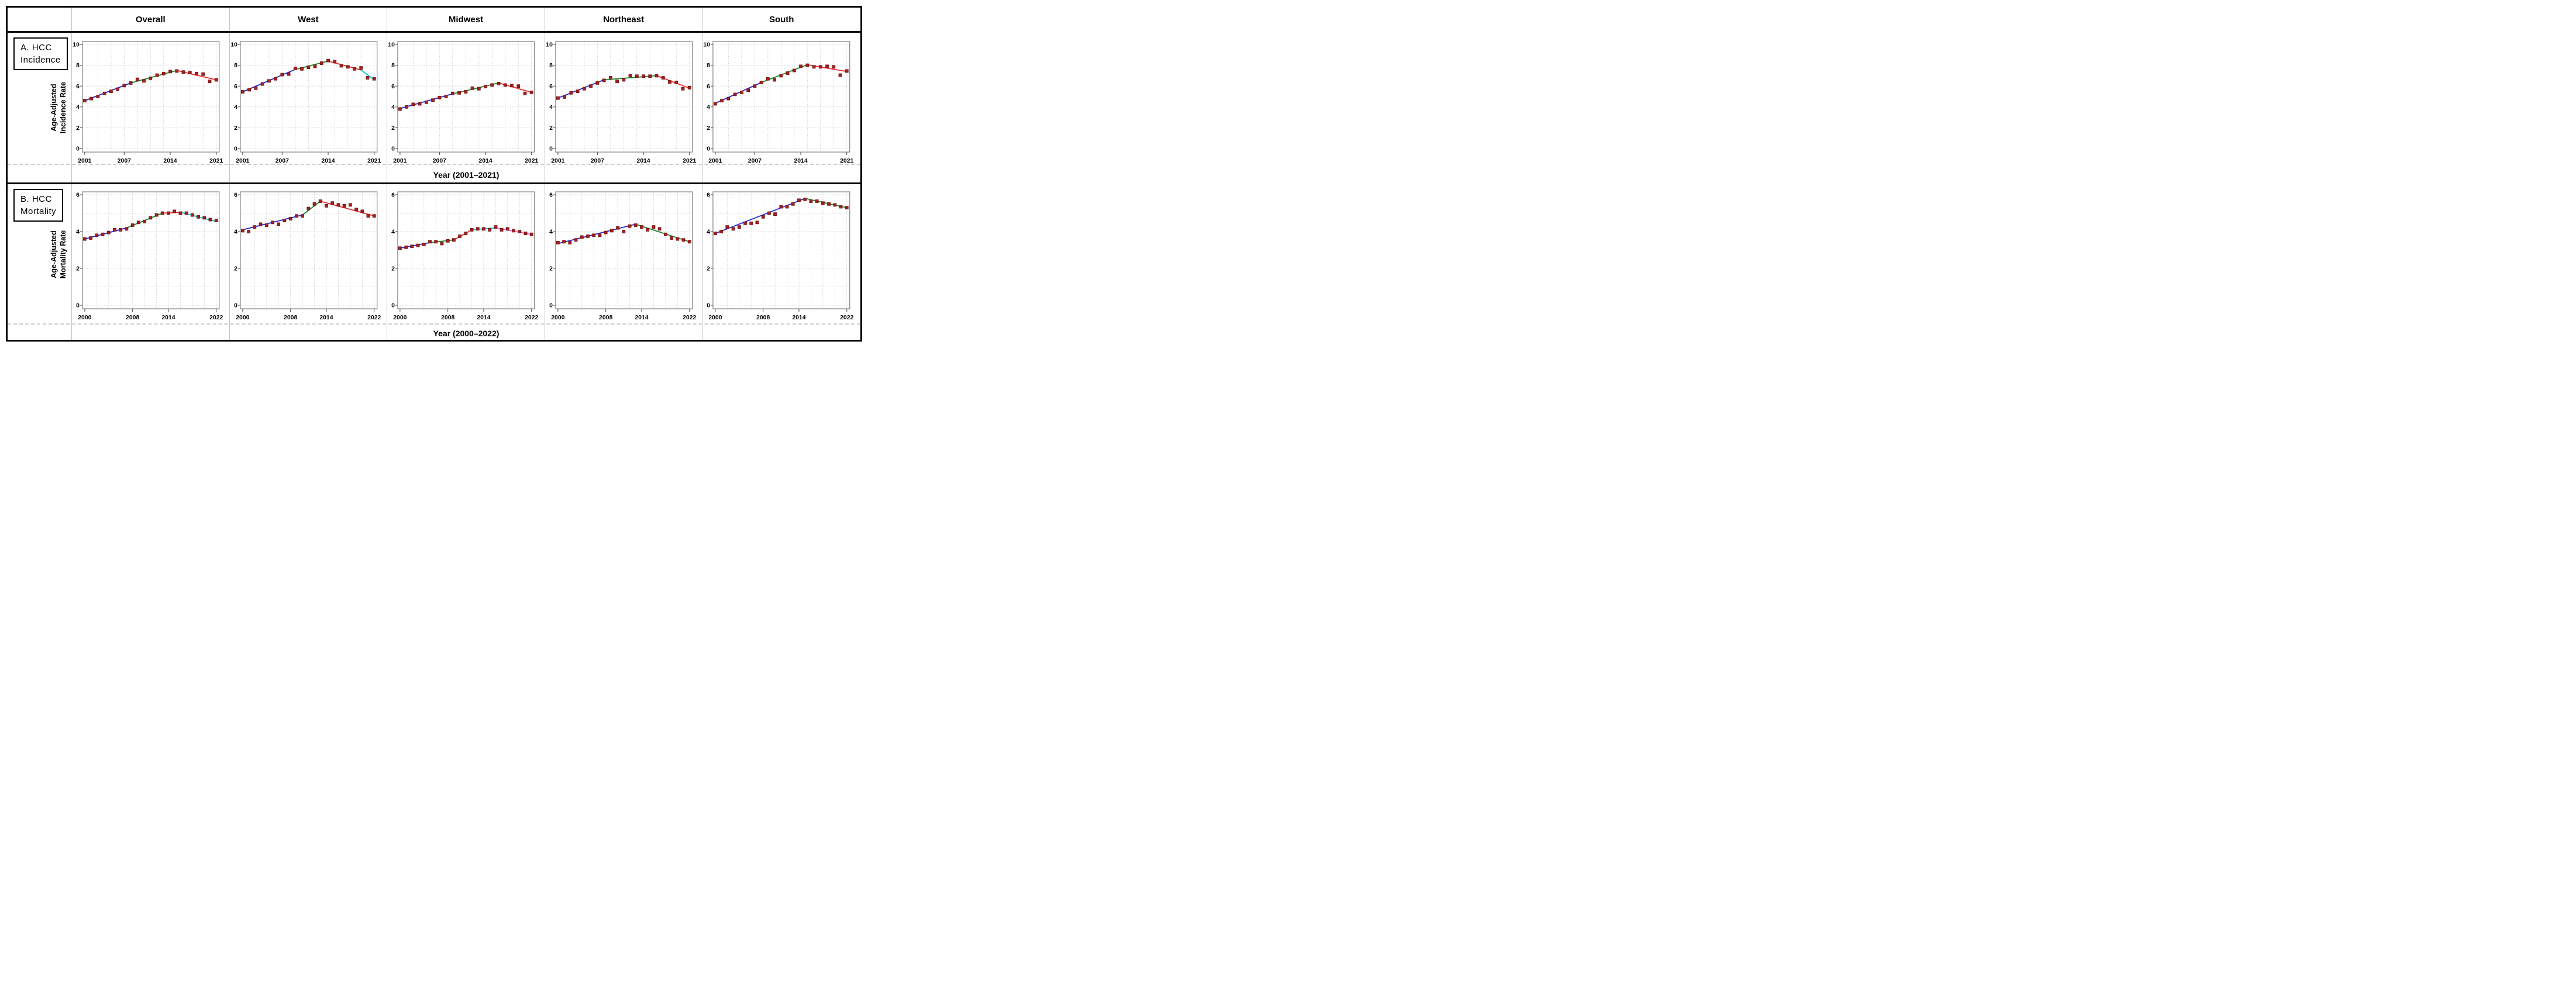 Image resolution: width=2576 pixels, height=1003 pixels. I want to click on chart-overall-incidence: 0 2 4 6 8 10 2001 2007 2014 2021, so click(151, 107).